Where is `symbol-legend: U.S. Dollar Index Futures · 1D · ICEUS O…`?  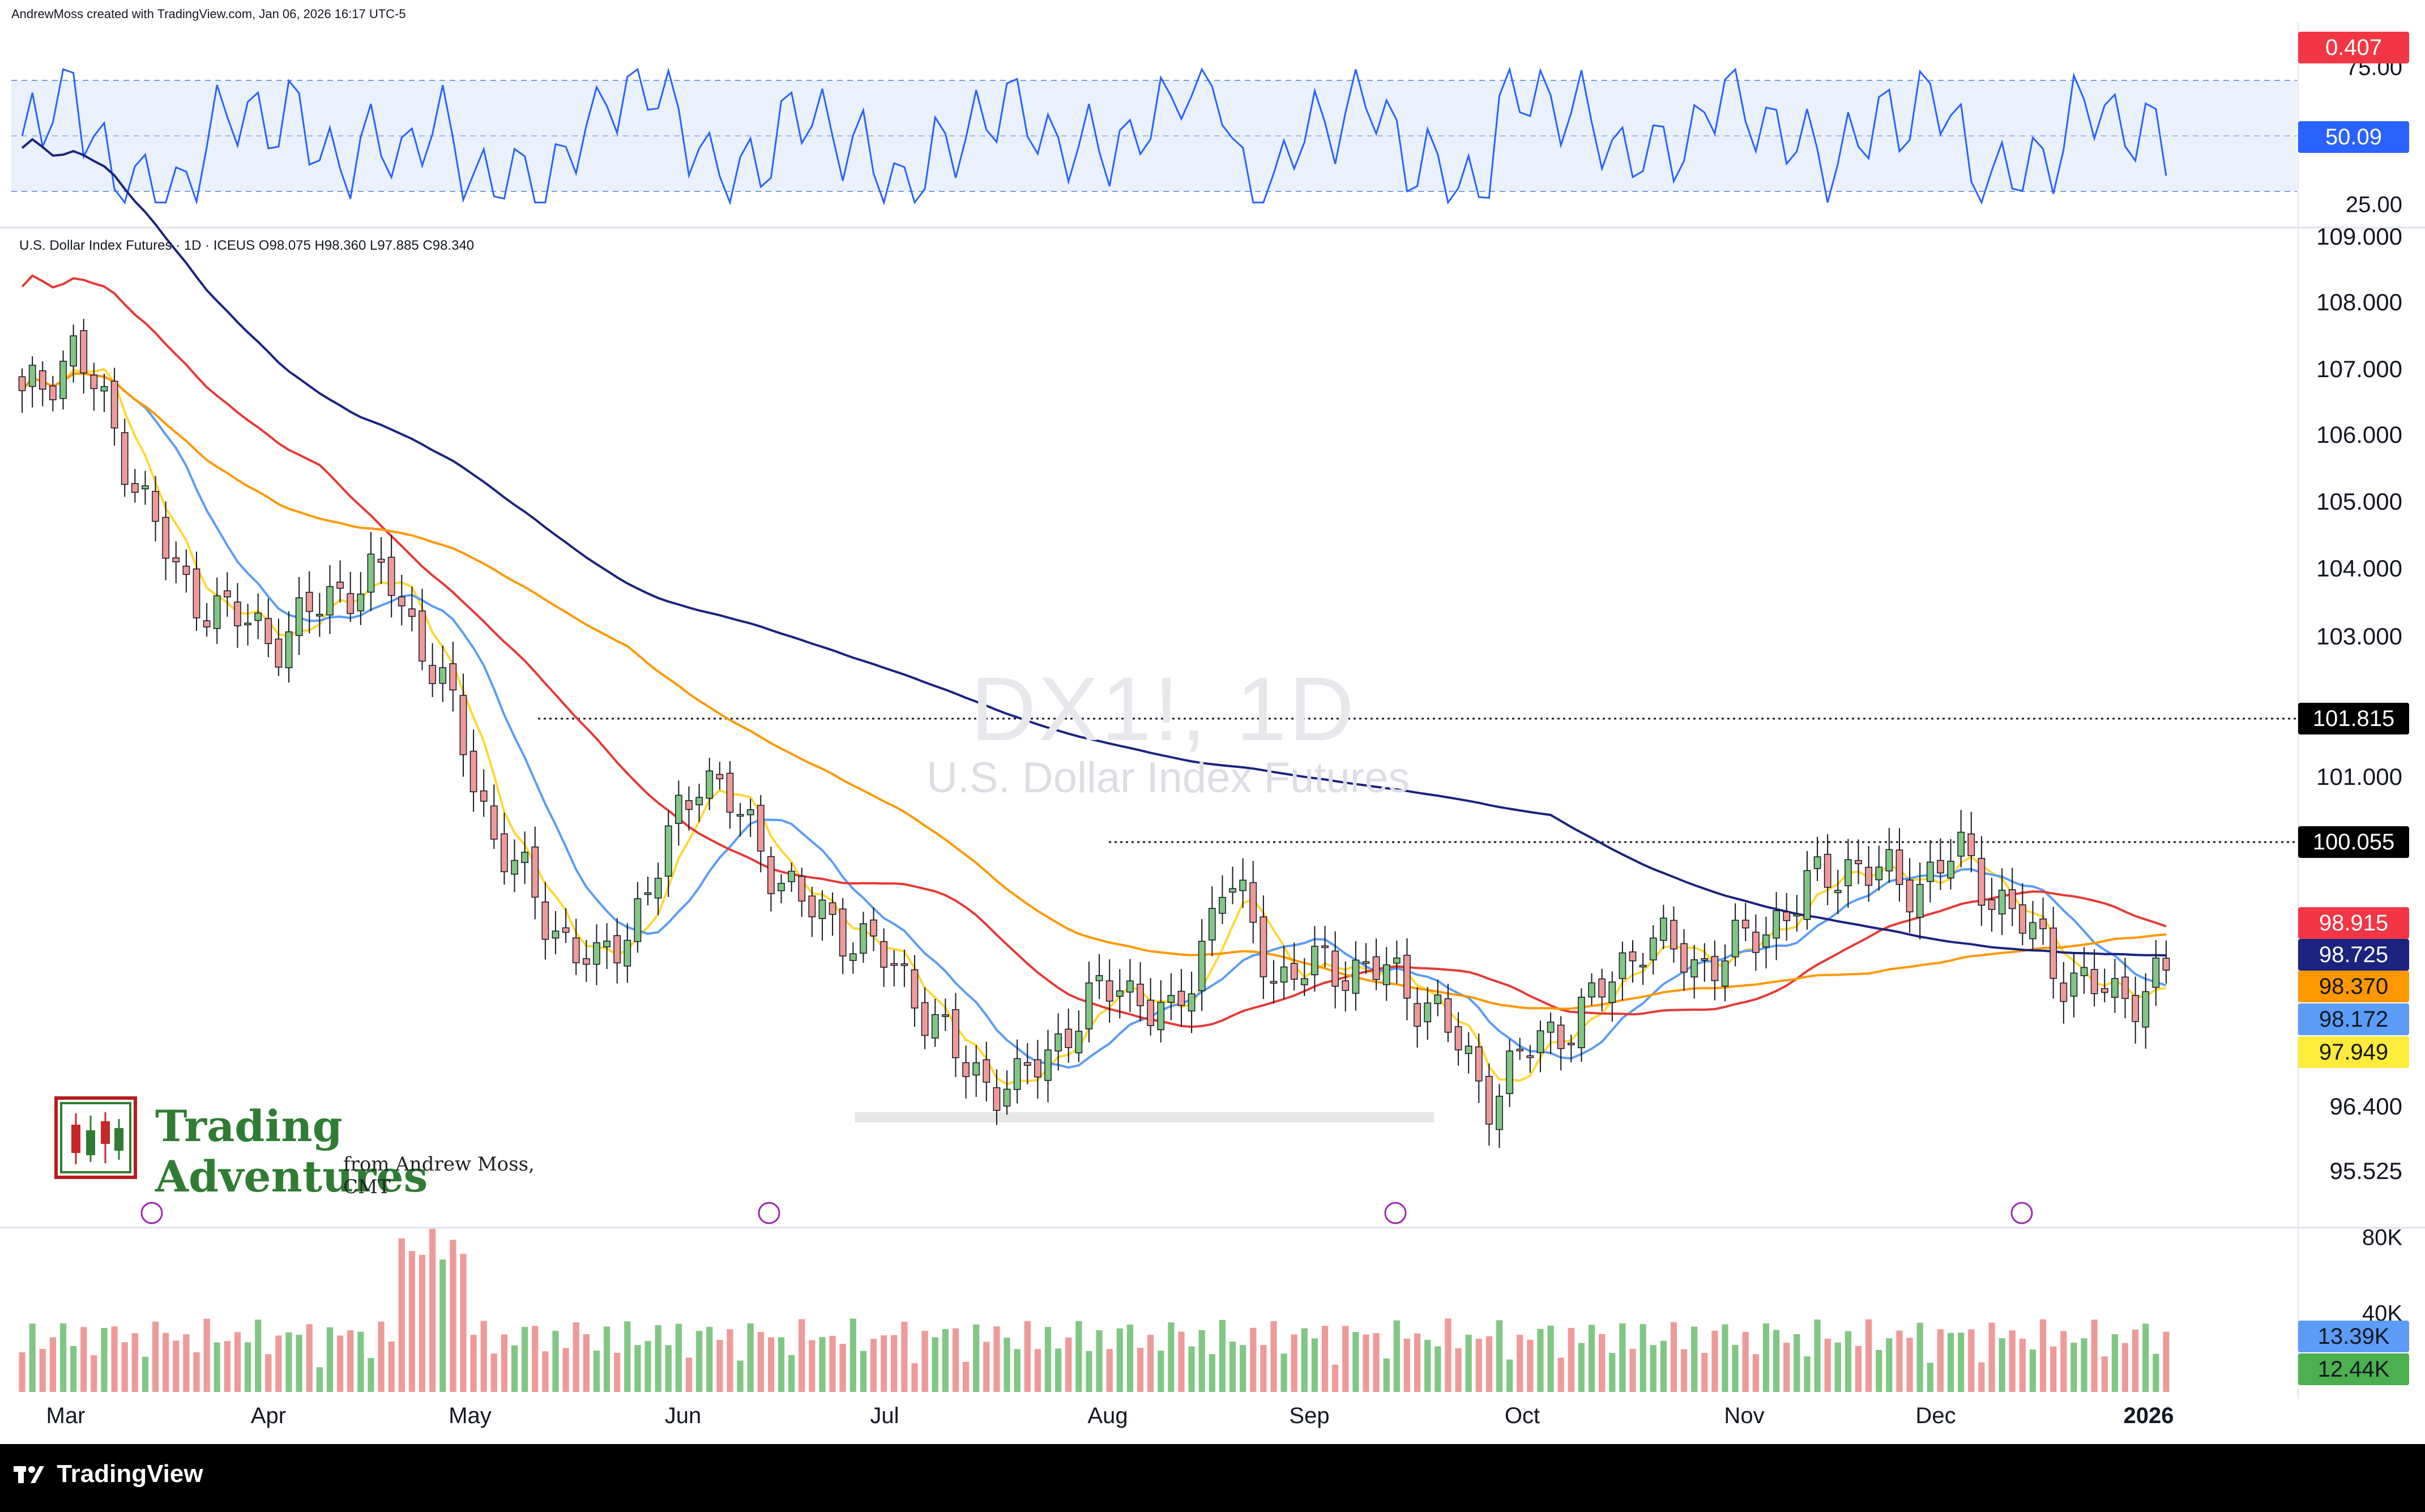
symbol-legend: U.S. Dollar Index Futures · 1D · ICEUS O… is located at coordinates (246, 246).